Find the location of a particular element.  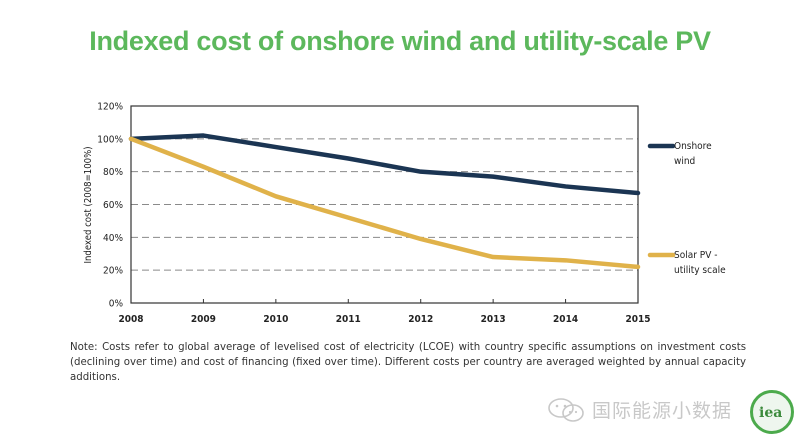

legend-label: Onshore is located at coordinates (693, 146).